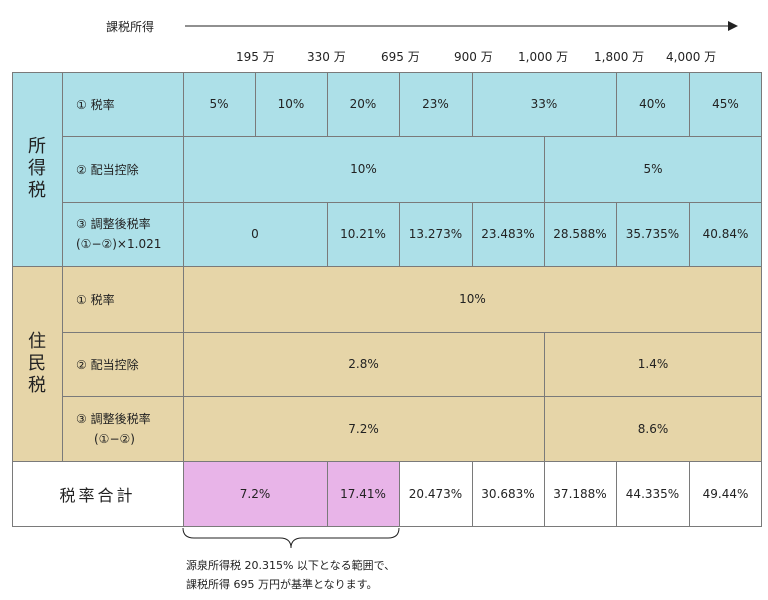 This screenshot has height=600, width=768. What do you see at coordinates (725, 234) in the screenshot?
I see `income-adjusted-cell: 40.84%` at bounding box center [725, 234].